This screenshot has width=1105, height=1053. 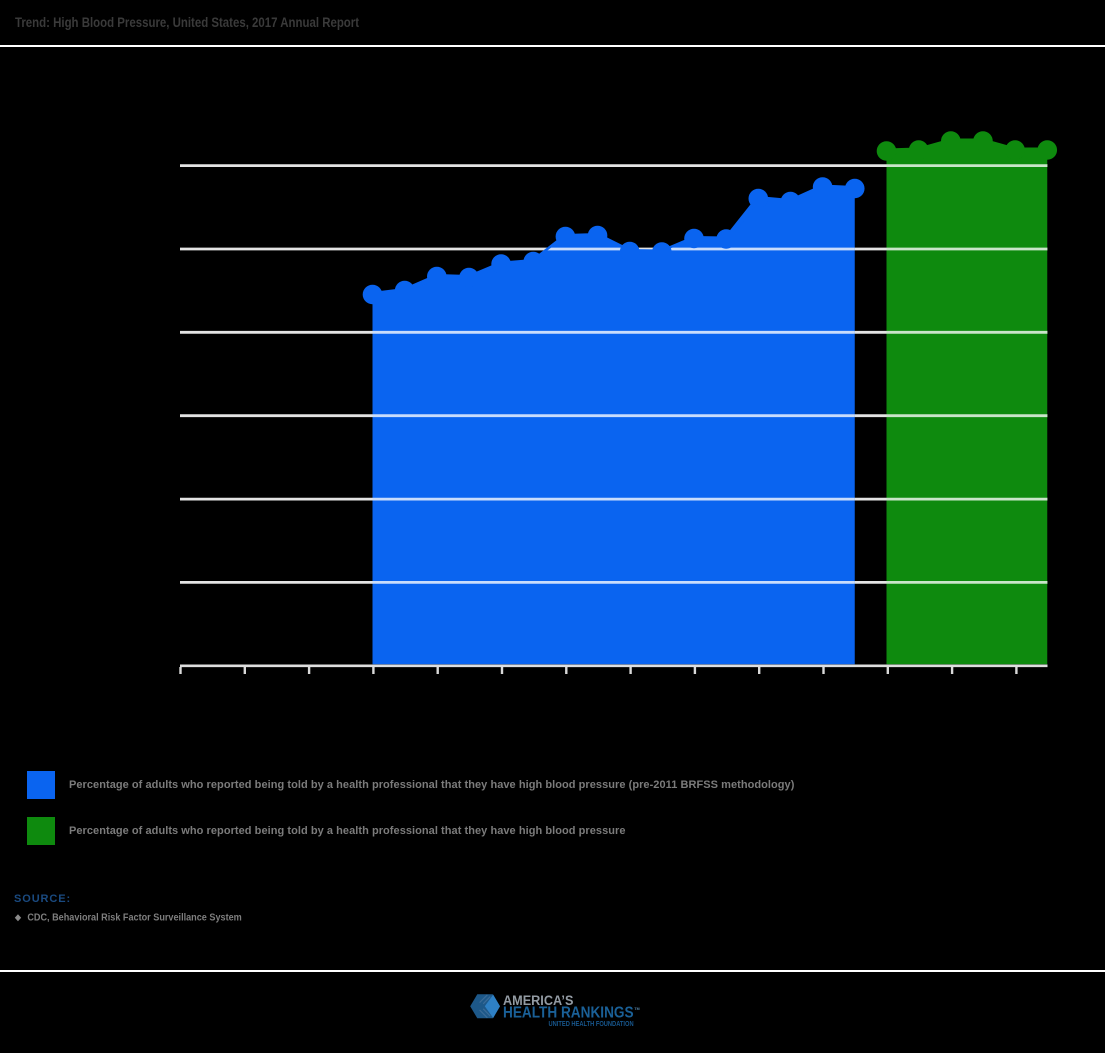 I want to click on svg-text: UNITED HEALTH FOUNDATION, so click(x=591, y=1024).